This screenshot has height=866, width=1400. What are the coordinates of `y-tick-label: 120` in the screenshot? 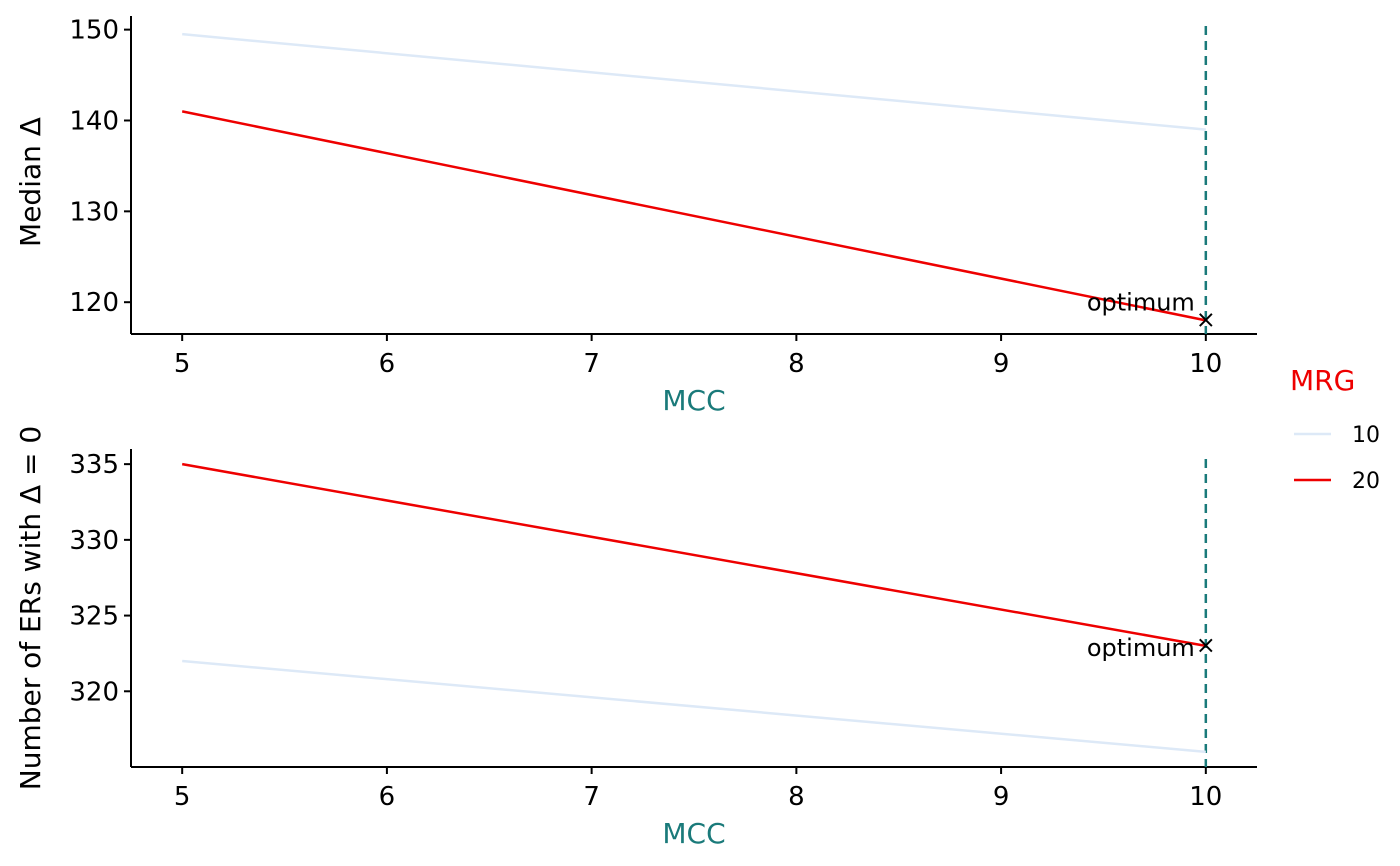 It's located at (94, 303).